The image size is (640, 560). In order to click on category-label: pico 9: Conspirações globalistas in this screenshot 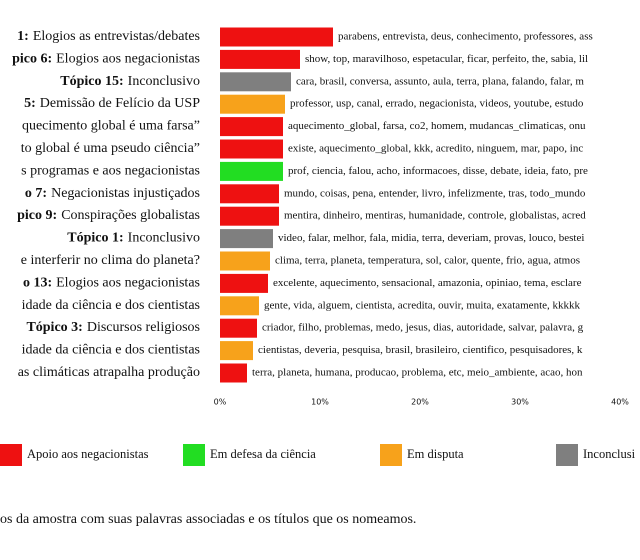, I will do `click(108, 215)`.